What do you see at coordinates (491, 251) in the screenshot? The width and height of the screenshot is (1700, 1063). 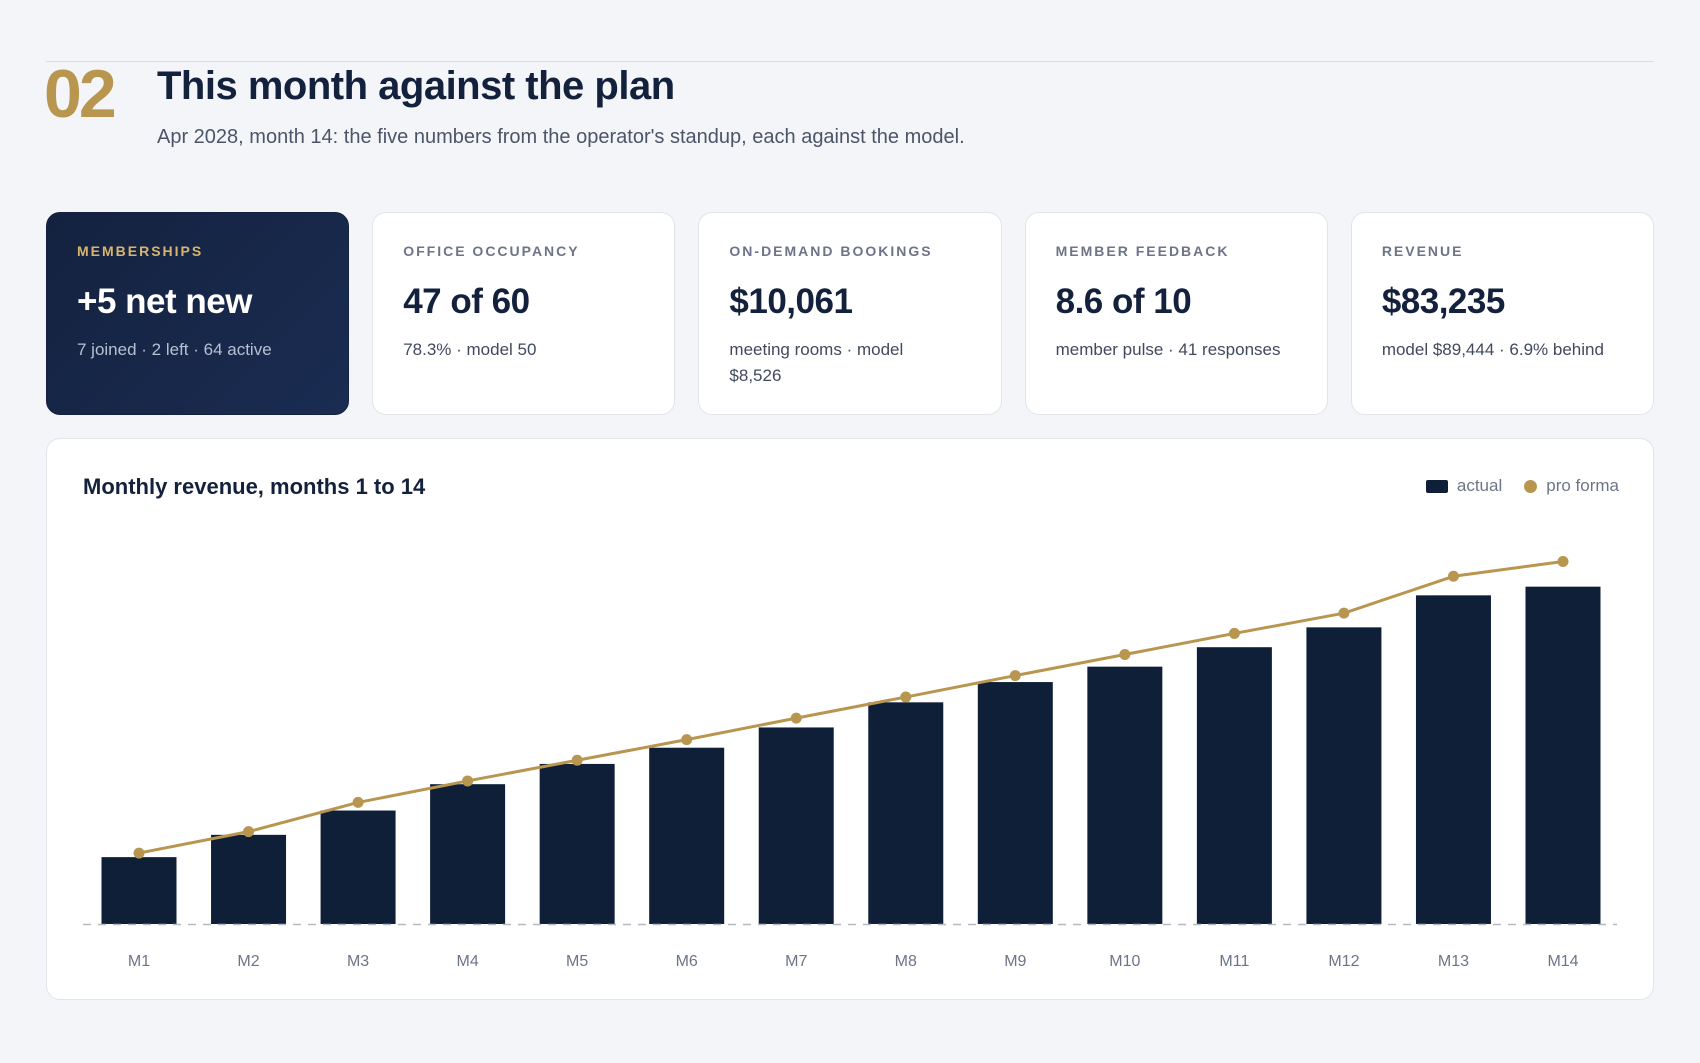 I see `kpi-label: OFFICE OCCUPANCY` at bounding box center [491, 251].